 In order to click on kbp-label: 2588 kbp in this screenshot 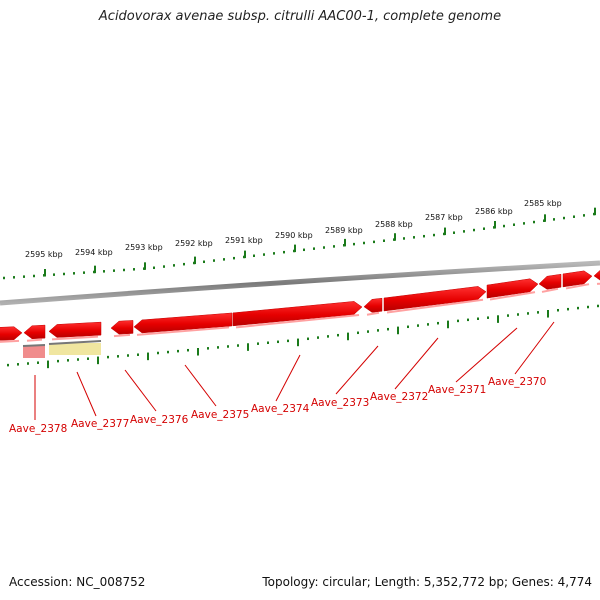, I will do `click(394, 224)`.